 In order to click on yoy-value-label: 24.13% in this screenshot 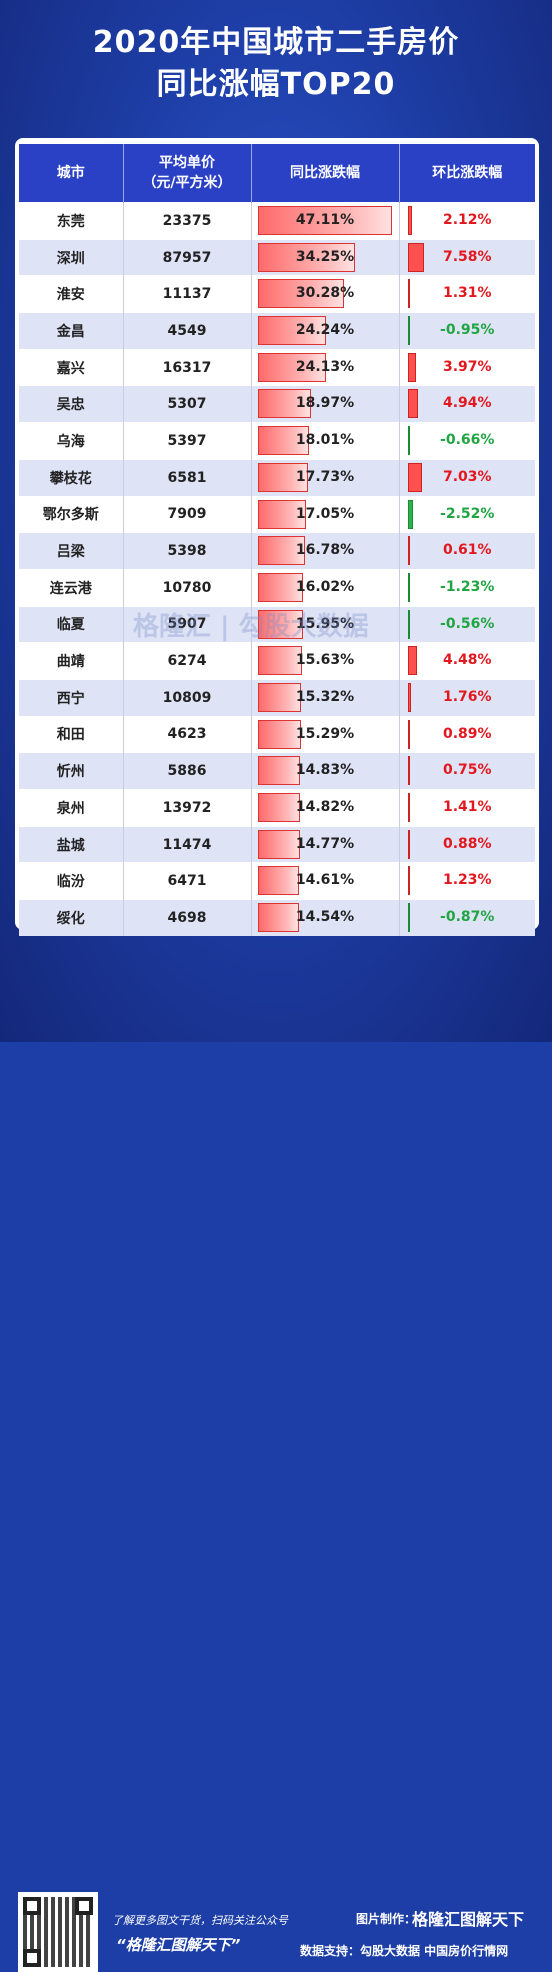, I will do `click(325, 366)`.